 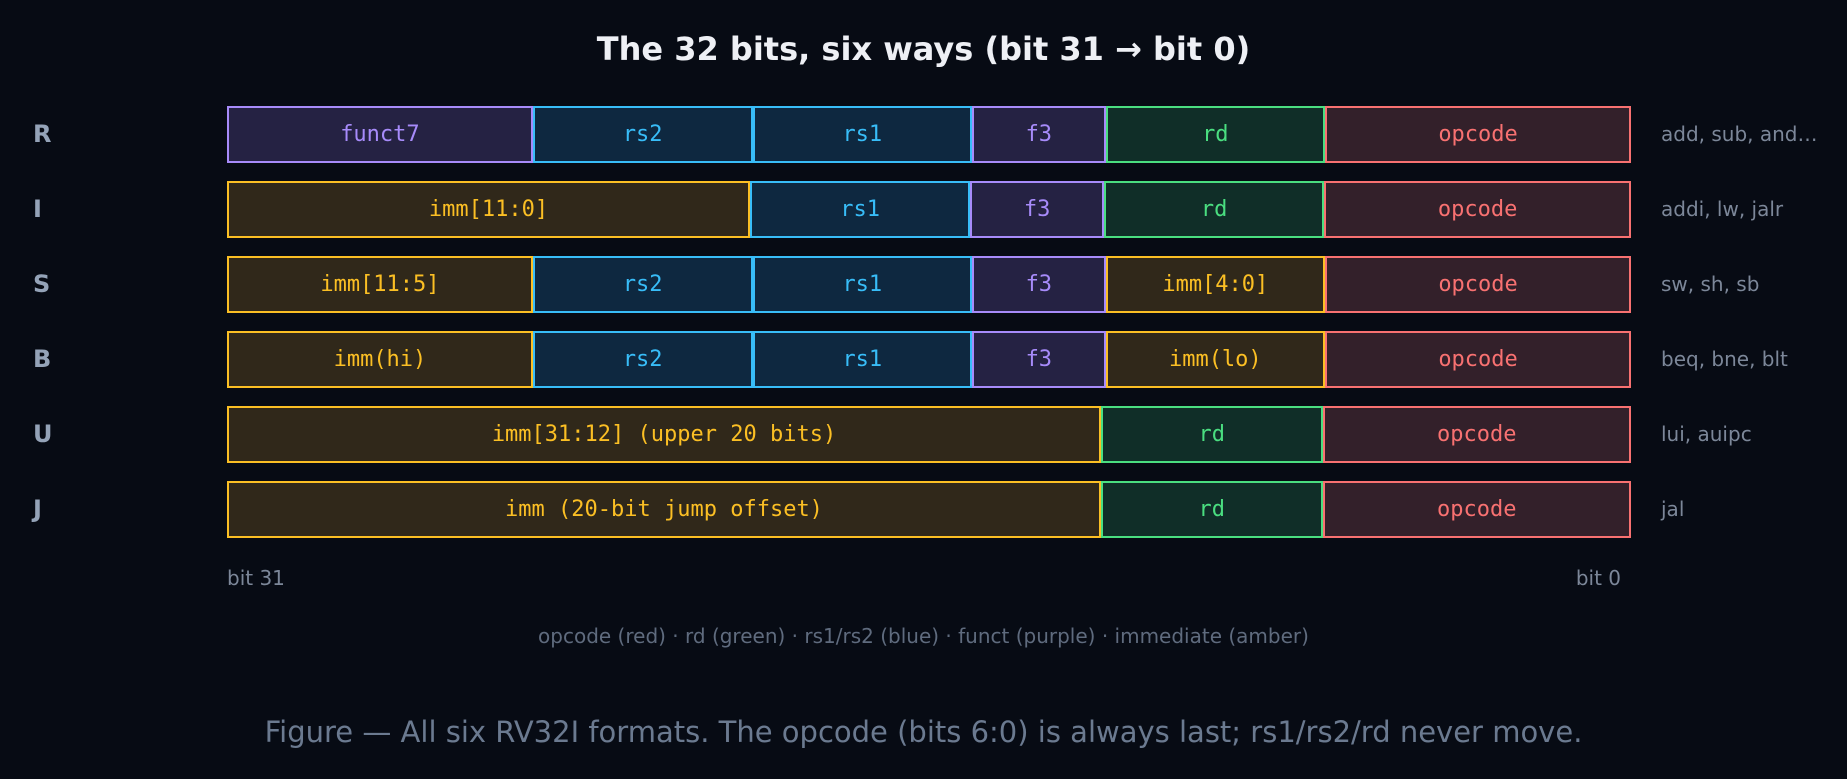 What do you see at coordinates (37, 509) in the screenshot?
I see `row-label: J` at bounding box center [37, 509].